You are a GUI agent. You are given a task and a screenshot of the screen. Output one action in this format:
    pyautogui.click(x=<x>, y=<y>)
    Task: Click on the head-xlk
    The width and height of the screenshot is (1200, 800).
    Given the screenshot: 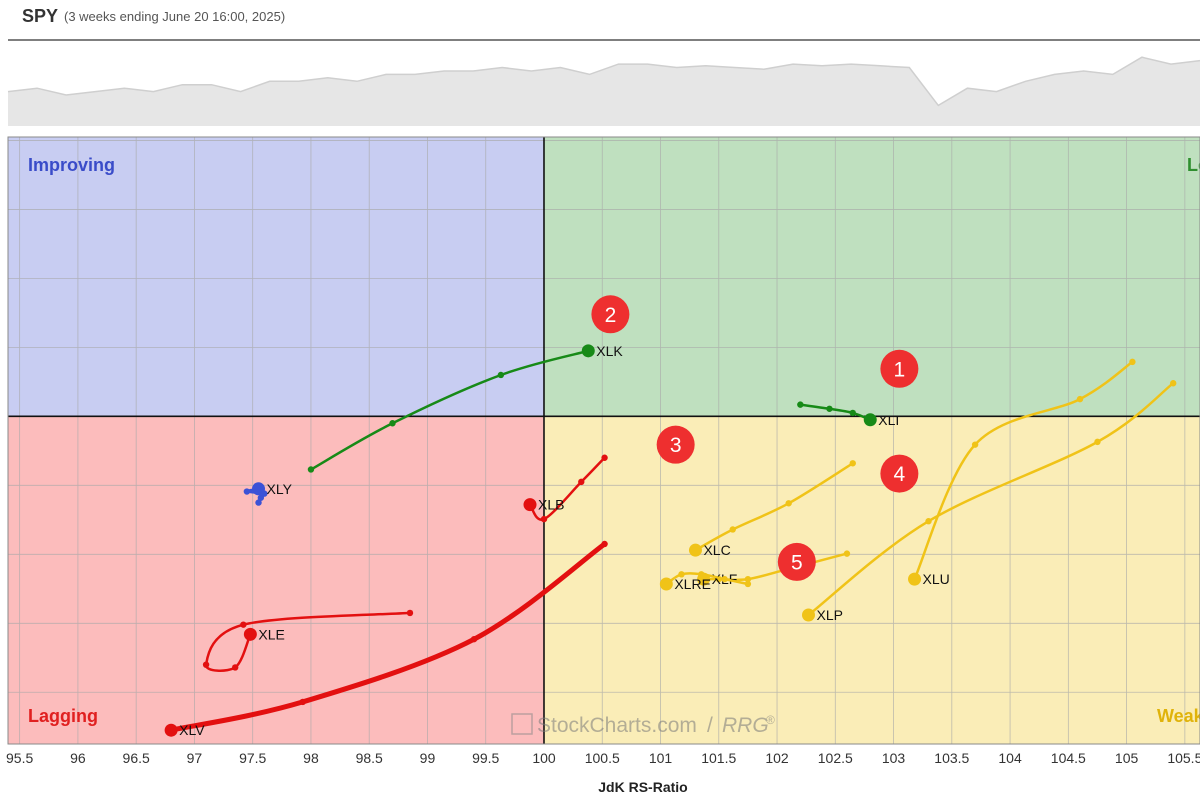 What is the action you would take?
    pyautogui.click(x=588, y=351)
    